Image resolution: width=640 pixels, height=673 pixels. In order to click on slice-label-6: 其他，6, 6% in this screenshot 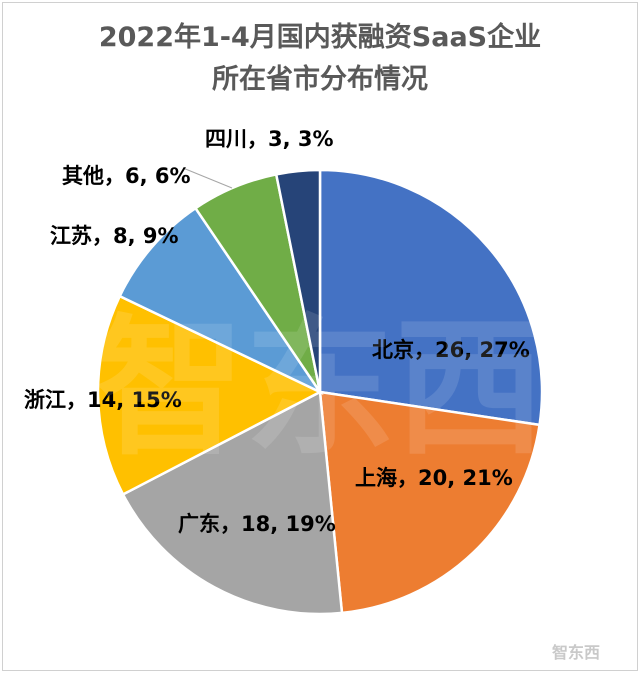, I will do `click(126, 176)`.